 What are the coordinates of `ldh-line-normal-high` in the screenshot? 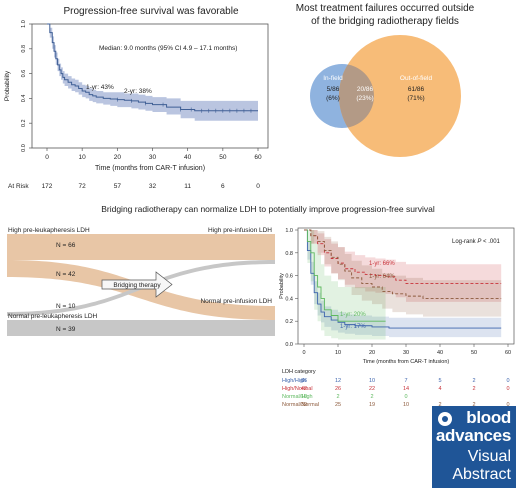 It's located at (345, 275).